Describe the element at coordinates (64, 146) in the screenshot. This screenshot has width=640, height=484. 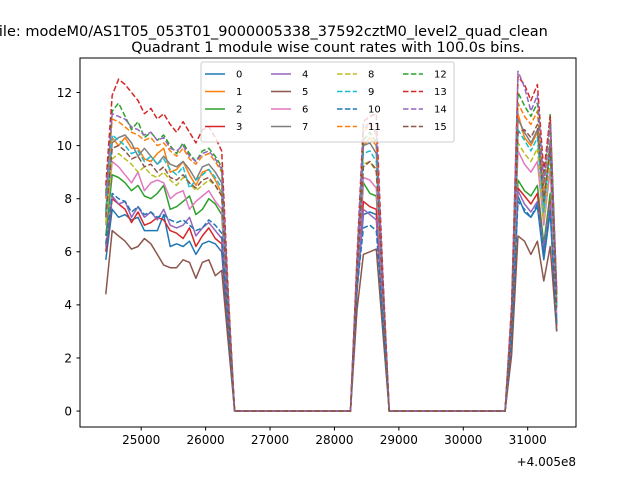
I see `y-tick-label: 10` at that location.